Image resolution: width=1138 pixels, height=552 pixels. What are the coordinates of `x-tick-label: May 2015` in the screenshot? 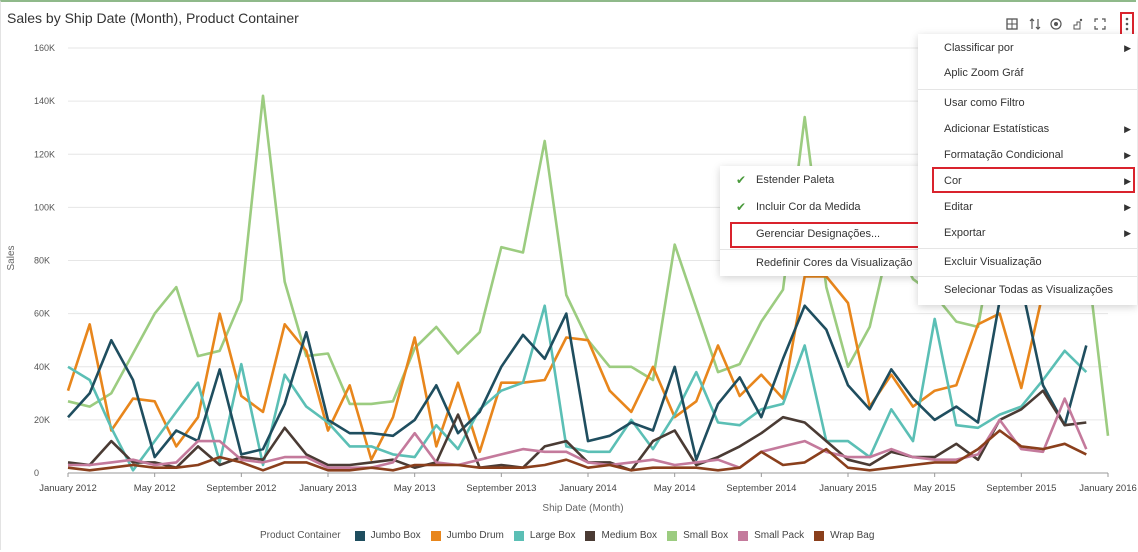 It's located at (935, 488).